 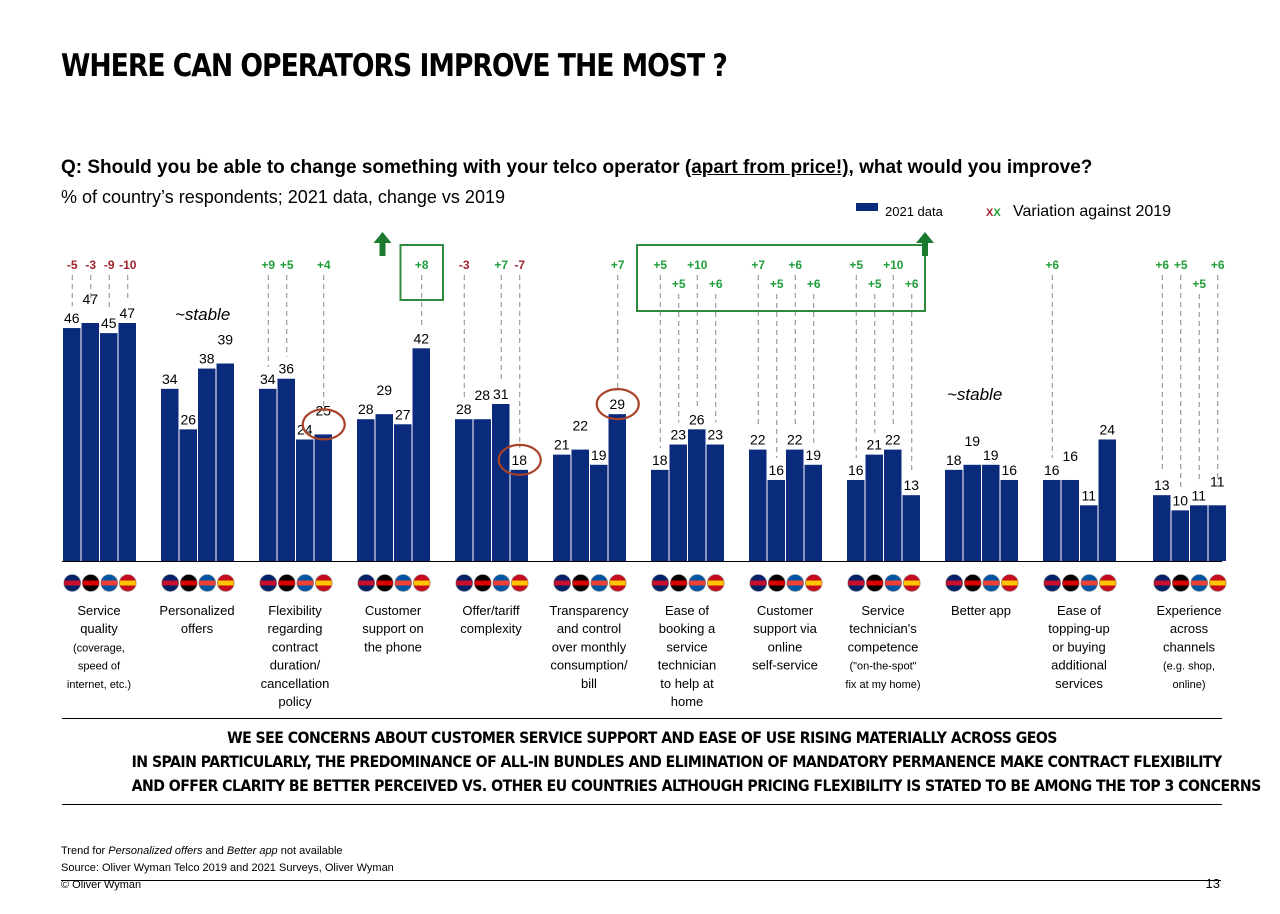 What do you see at coordinates (268, 379) in the screenshot?
I see `bar-value-label: 34` at bounding box center [268, 379].